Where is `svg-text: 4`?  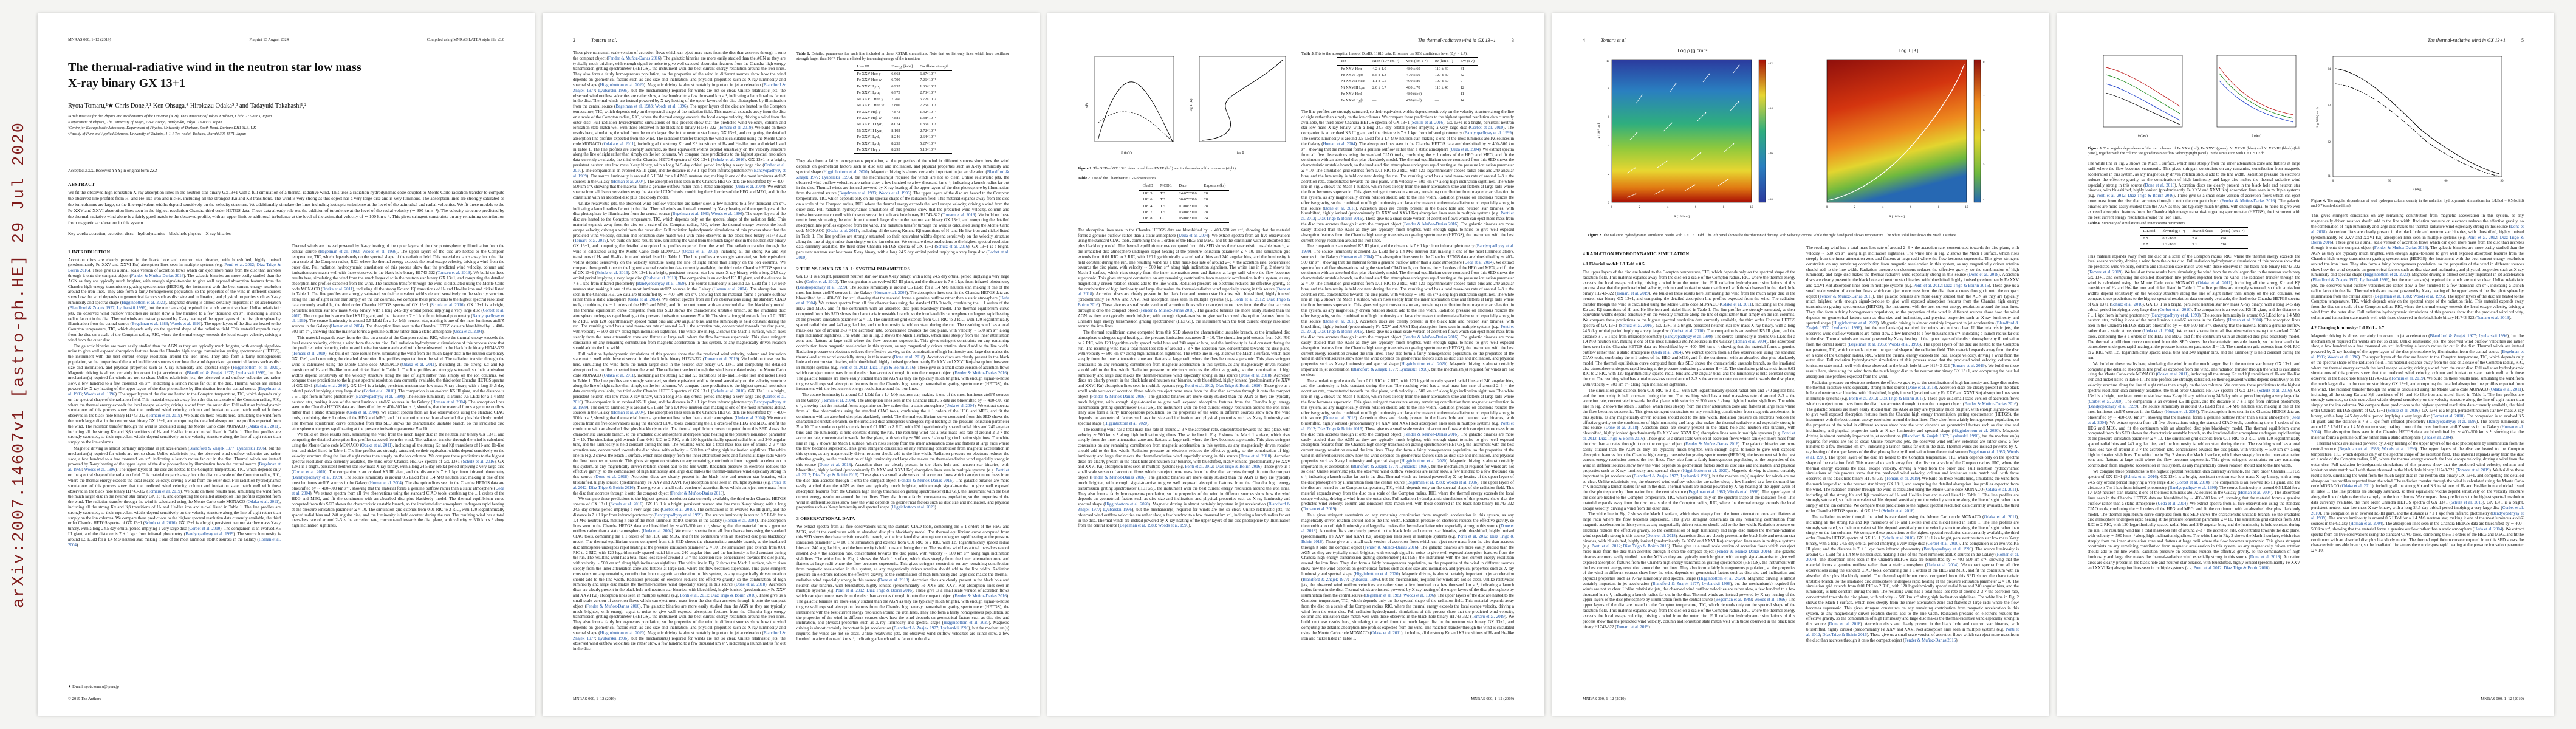
svg-text: 4 is located at coordinates (1609, 147).